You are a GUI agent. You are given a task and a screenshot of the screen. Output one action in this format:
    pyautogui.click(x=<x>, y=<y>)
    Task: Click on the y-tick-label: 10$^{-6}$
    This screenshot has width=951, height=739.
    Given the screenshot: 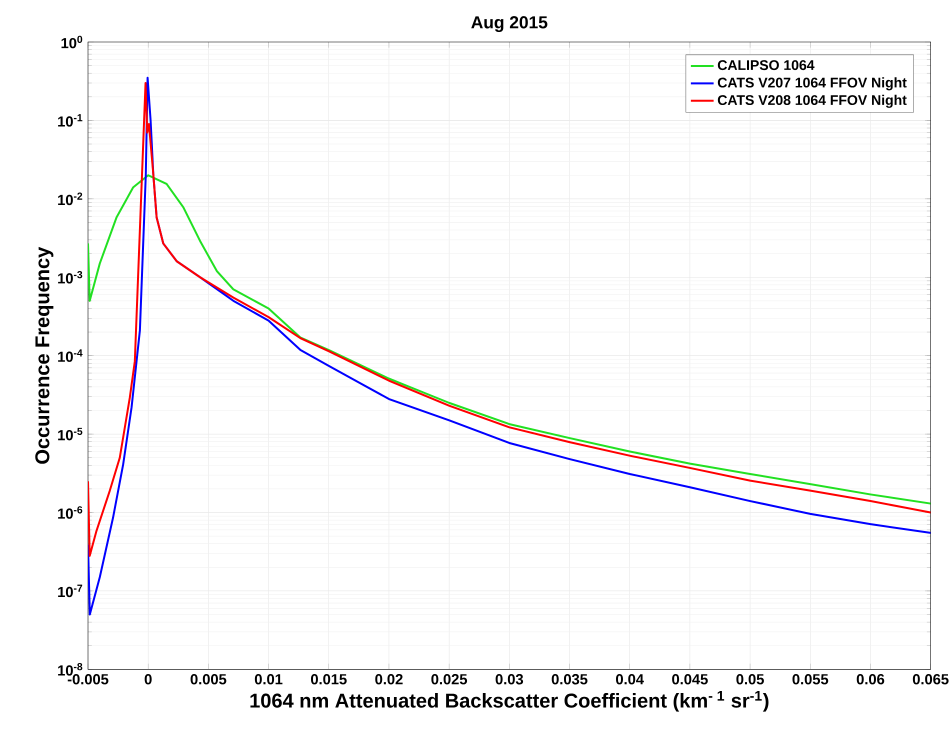 What is the action you would take?
    pyautogui.click(x=70, y=512)
    